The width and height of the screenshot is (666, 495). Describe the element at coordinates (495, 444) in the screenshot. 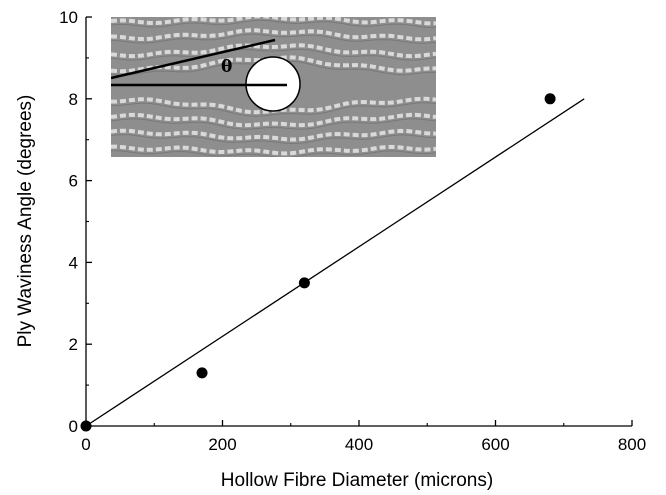

I see `x-tick-label: 600` at that location.